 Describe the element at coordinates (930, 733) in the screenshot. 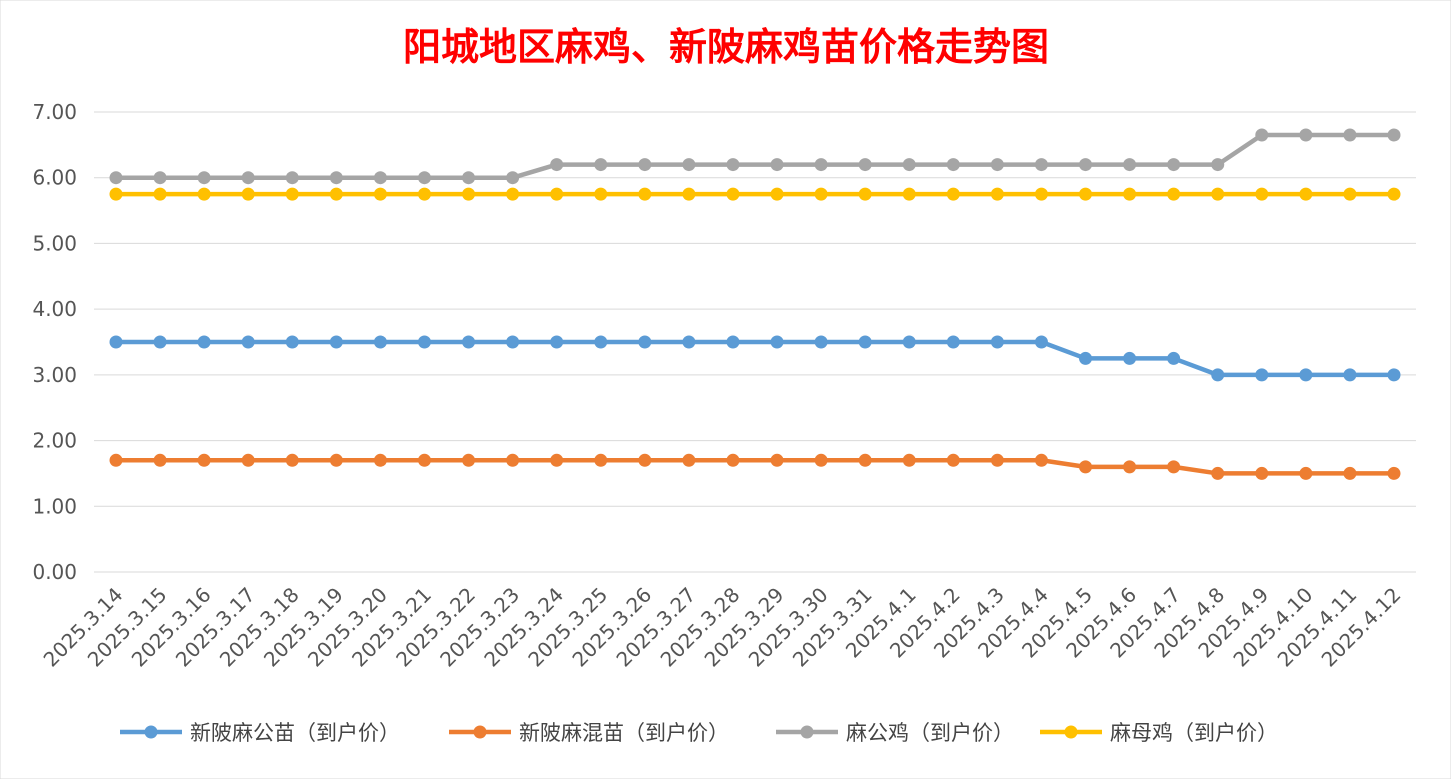

I see `legend-label: 麻公鸡（到户价）` at that location.